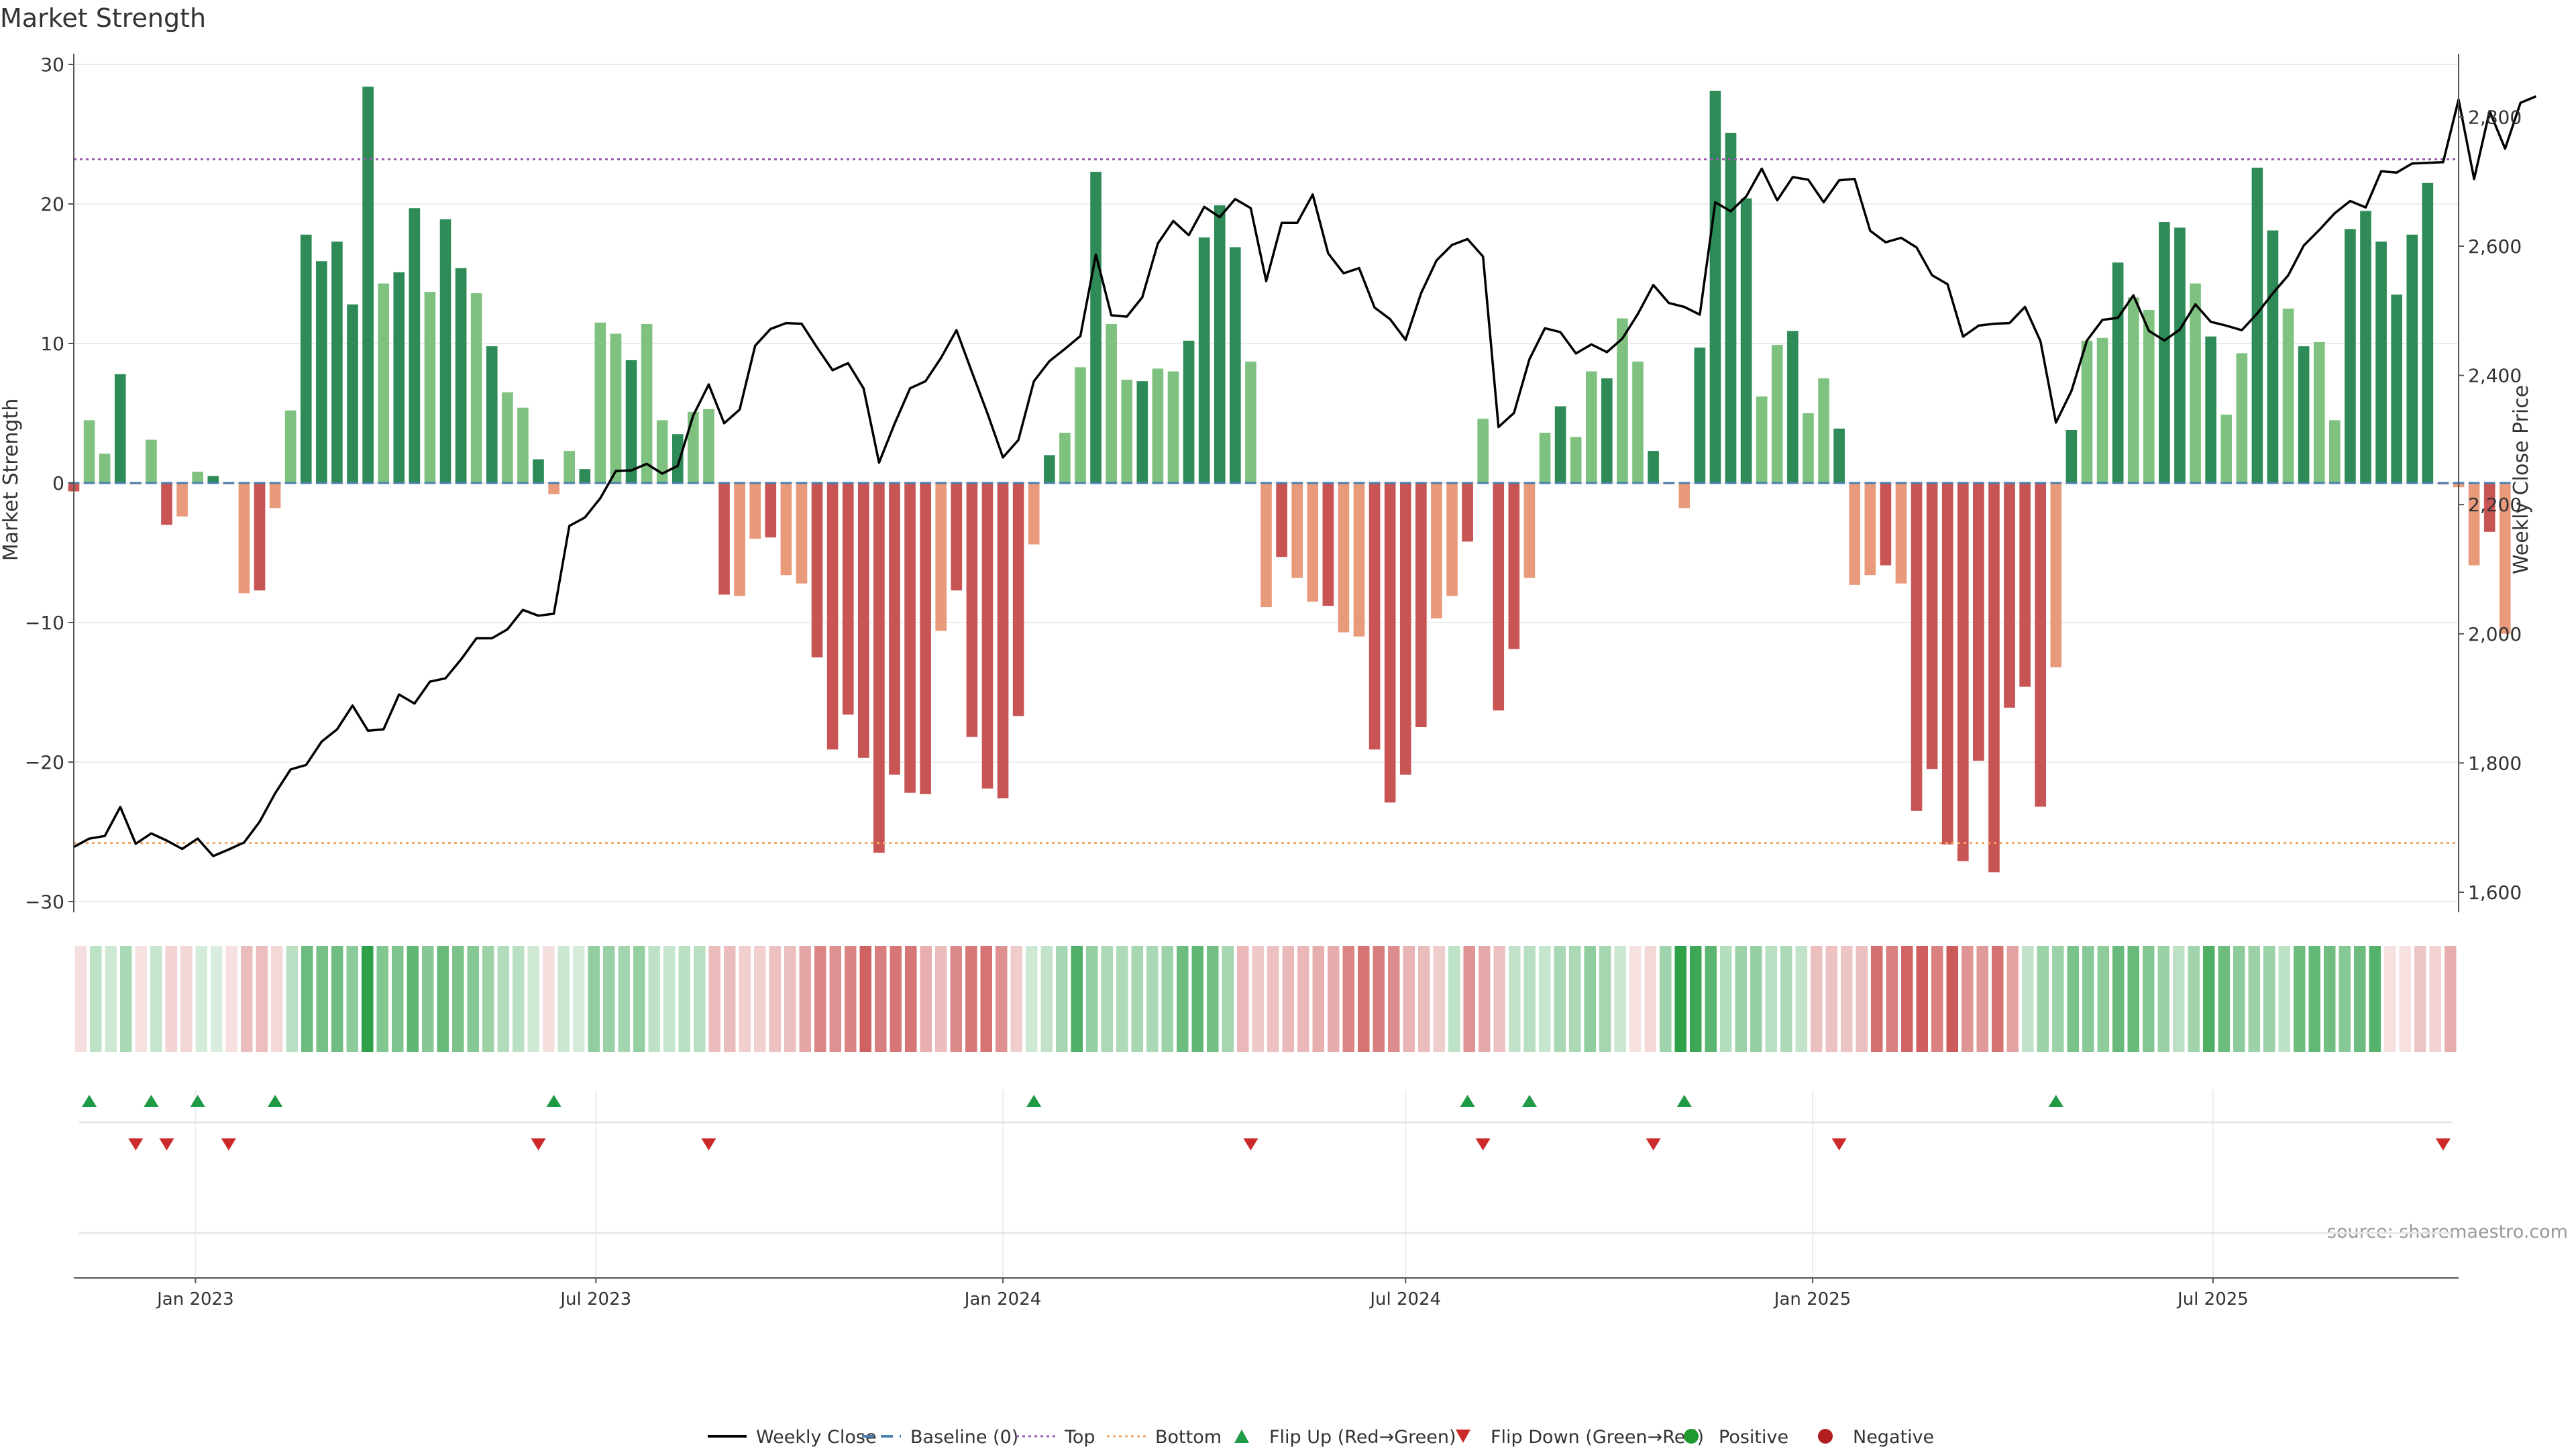  I want to click on legend-swatch, so click(1691, 1436).